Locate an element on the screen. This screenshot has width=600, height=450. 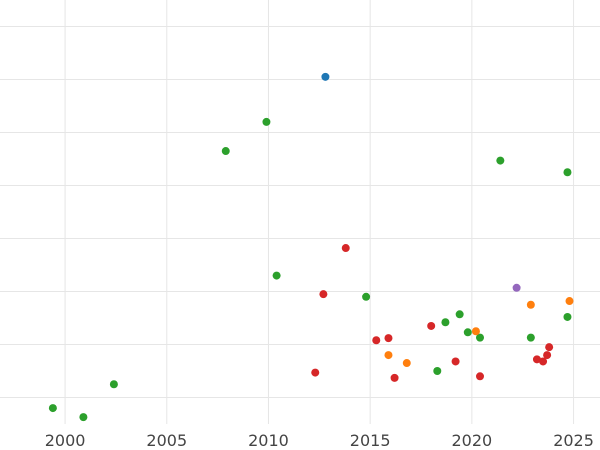
x-axis-tick-labels: 2000 2005 2010 2015 2020 2025 is located at coordinates (319, 440).